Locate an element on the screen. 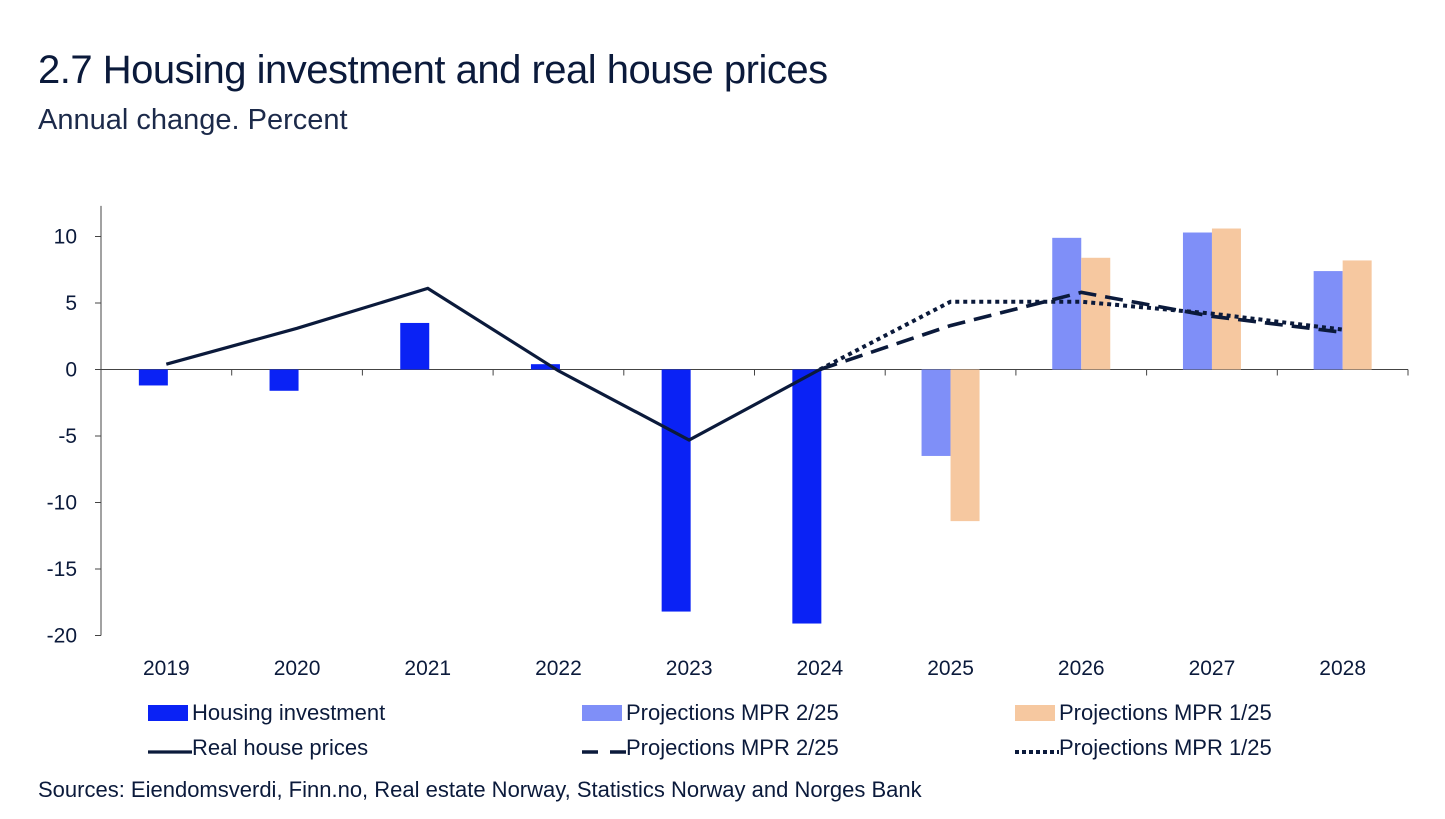 The height and width of the screenshot is (819, 1445). x-tick-label: 2020 is located at coordinates (297, 668).